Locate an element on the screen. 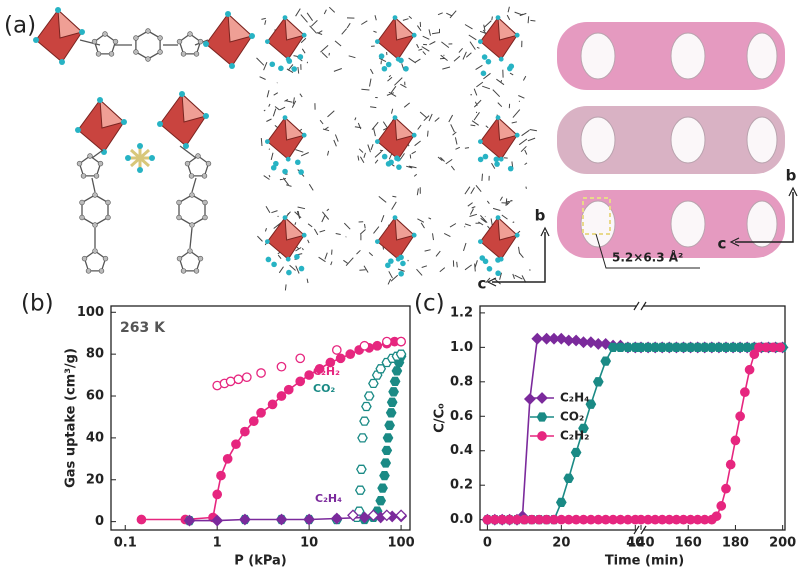 The image size is (800, 573). pore-map: 5.2×6.3 Å² is located at coordinates (671, 145).